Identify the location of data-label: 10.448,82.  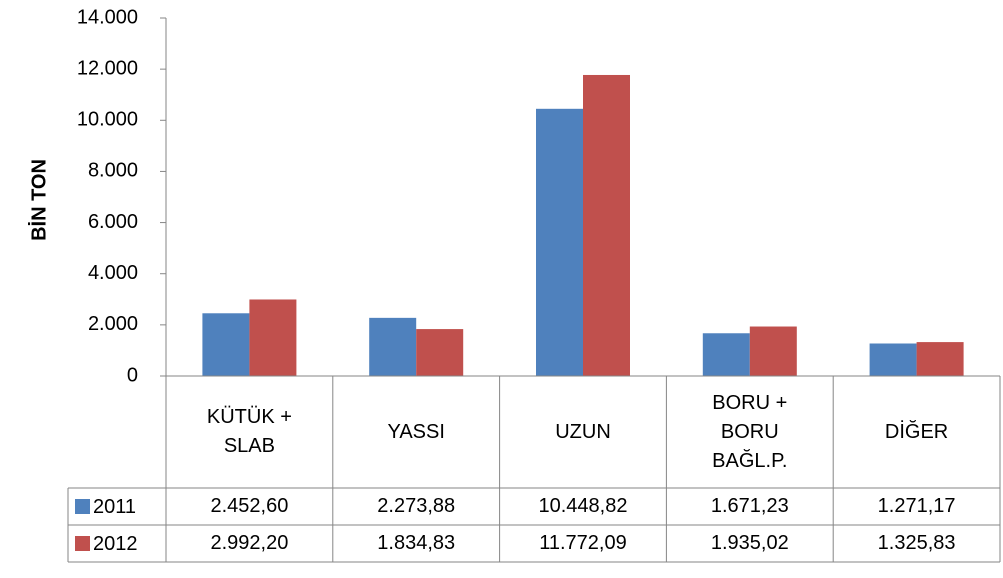
(583, 506).